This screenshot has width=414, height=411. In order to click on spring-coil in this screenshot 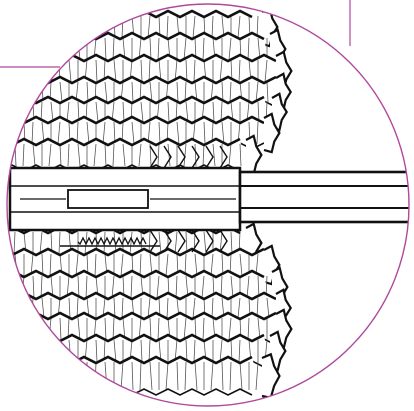, I will do `click(112, 241)`.